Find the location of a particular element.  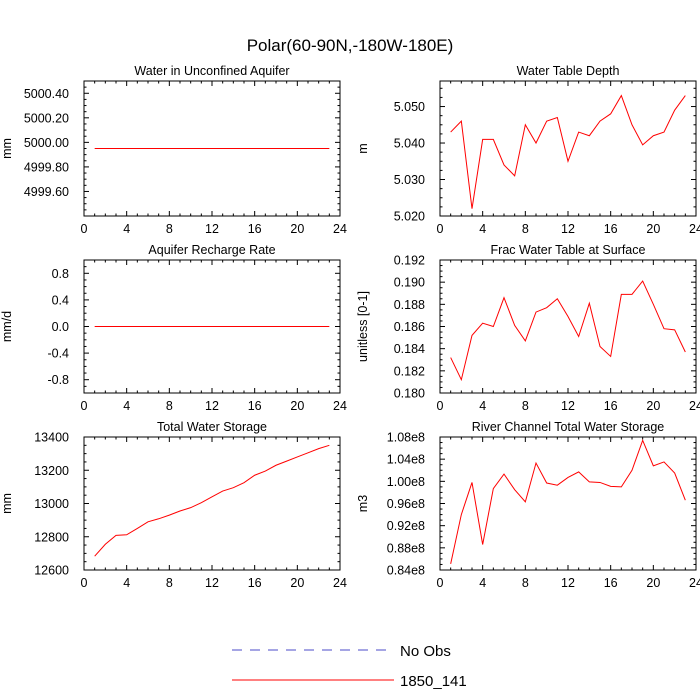

y-tick-label: 0.182 is located at coordinates (409, 371).